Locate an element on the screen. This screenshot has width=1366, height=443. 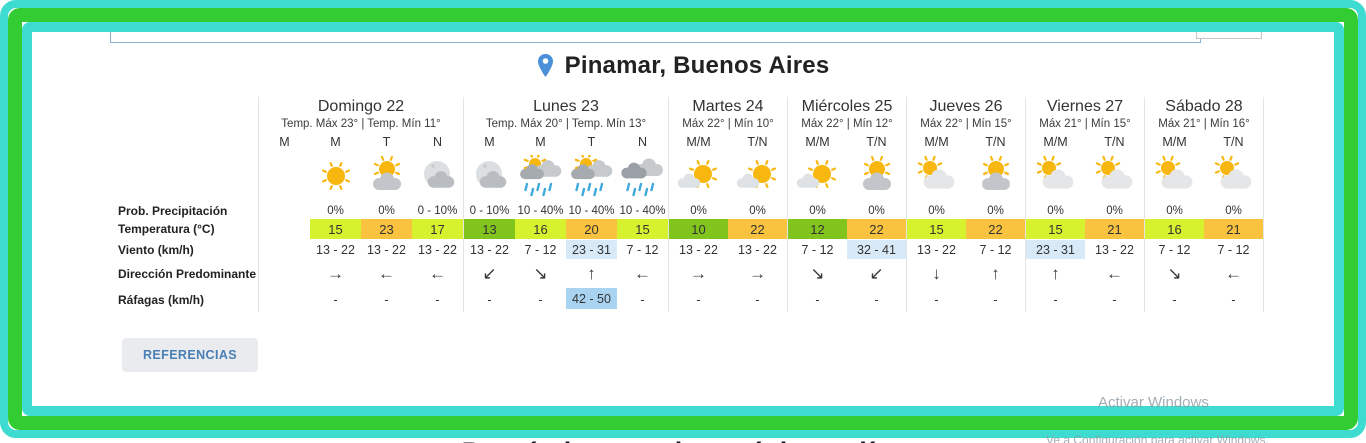
precip-cell: 0 - 10% is located at coordinates (437, 210).